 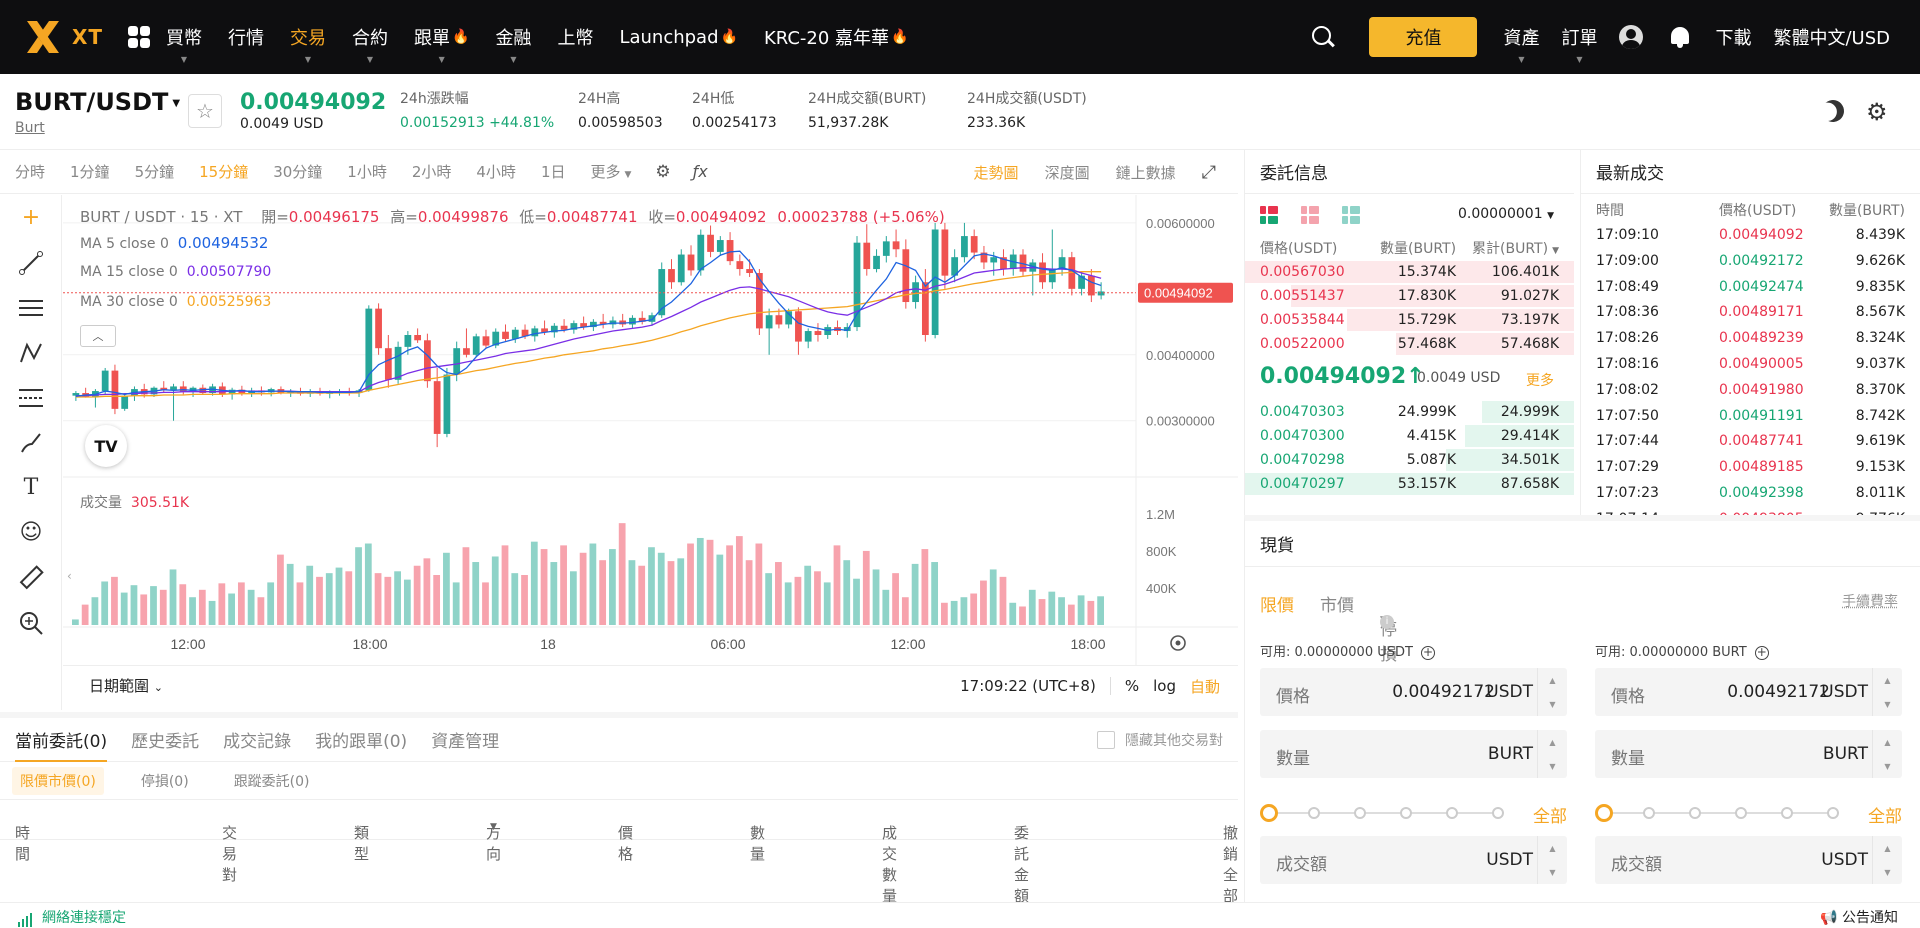 What do you see at coordinates (1409, 484) in the screenshot?
I see `bids-row: 0.00470297 53.157K 87.658K` at bounding box center [1409, 484].